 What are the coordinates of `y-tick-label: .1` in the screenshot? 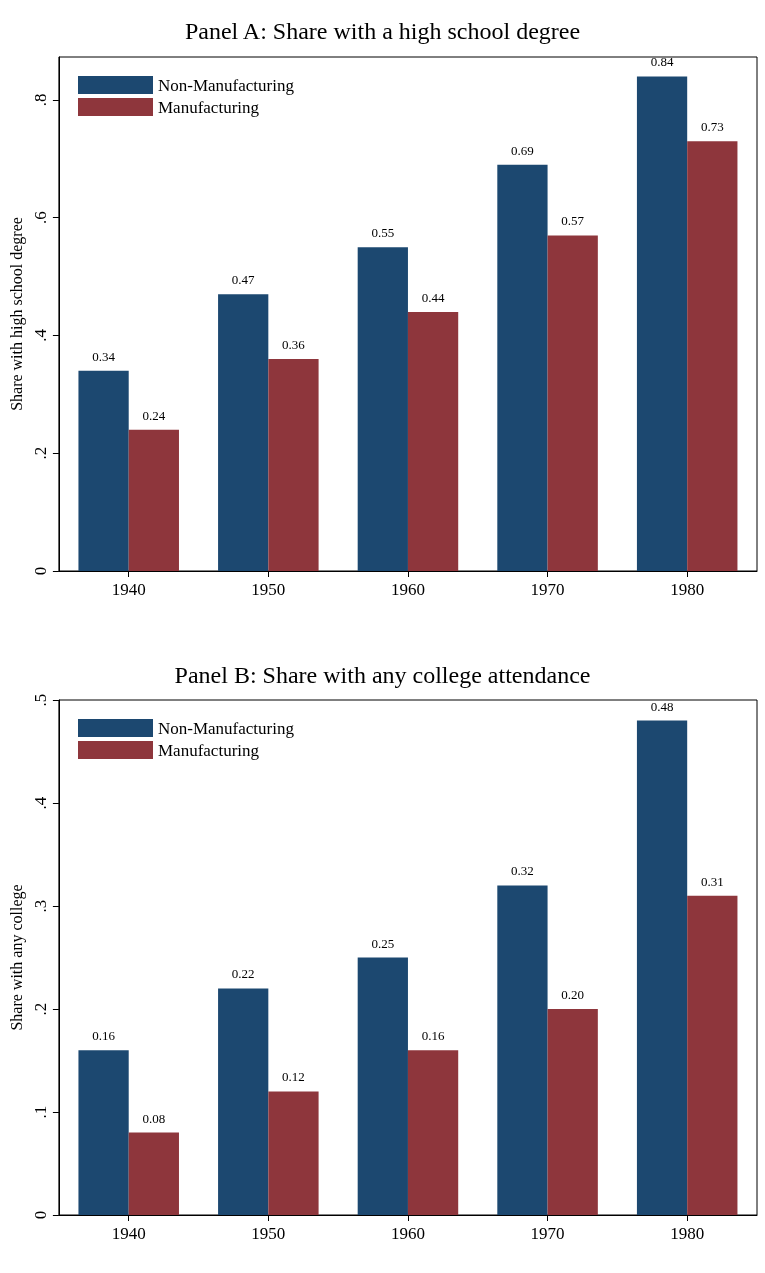 It's located at (40, 1112).